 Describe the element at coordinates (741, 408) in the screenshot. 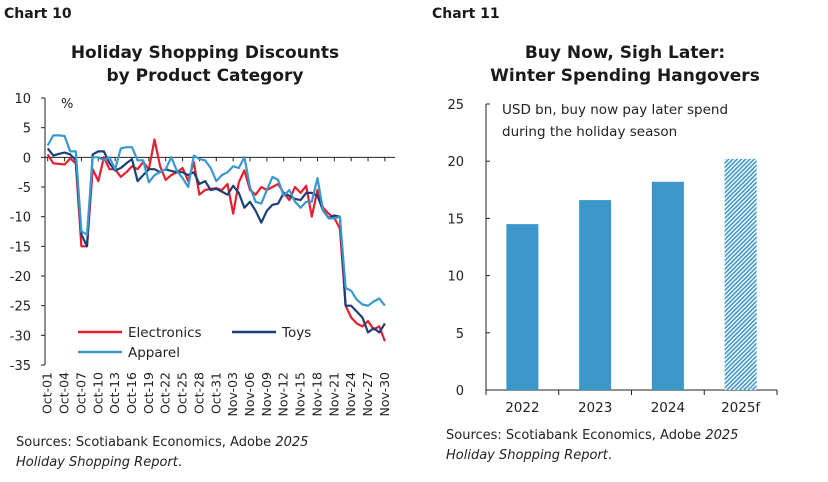

I see `x-tick-label: 2025f` at that location.